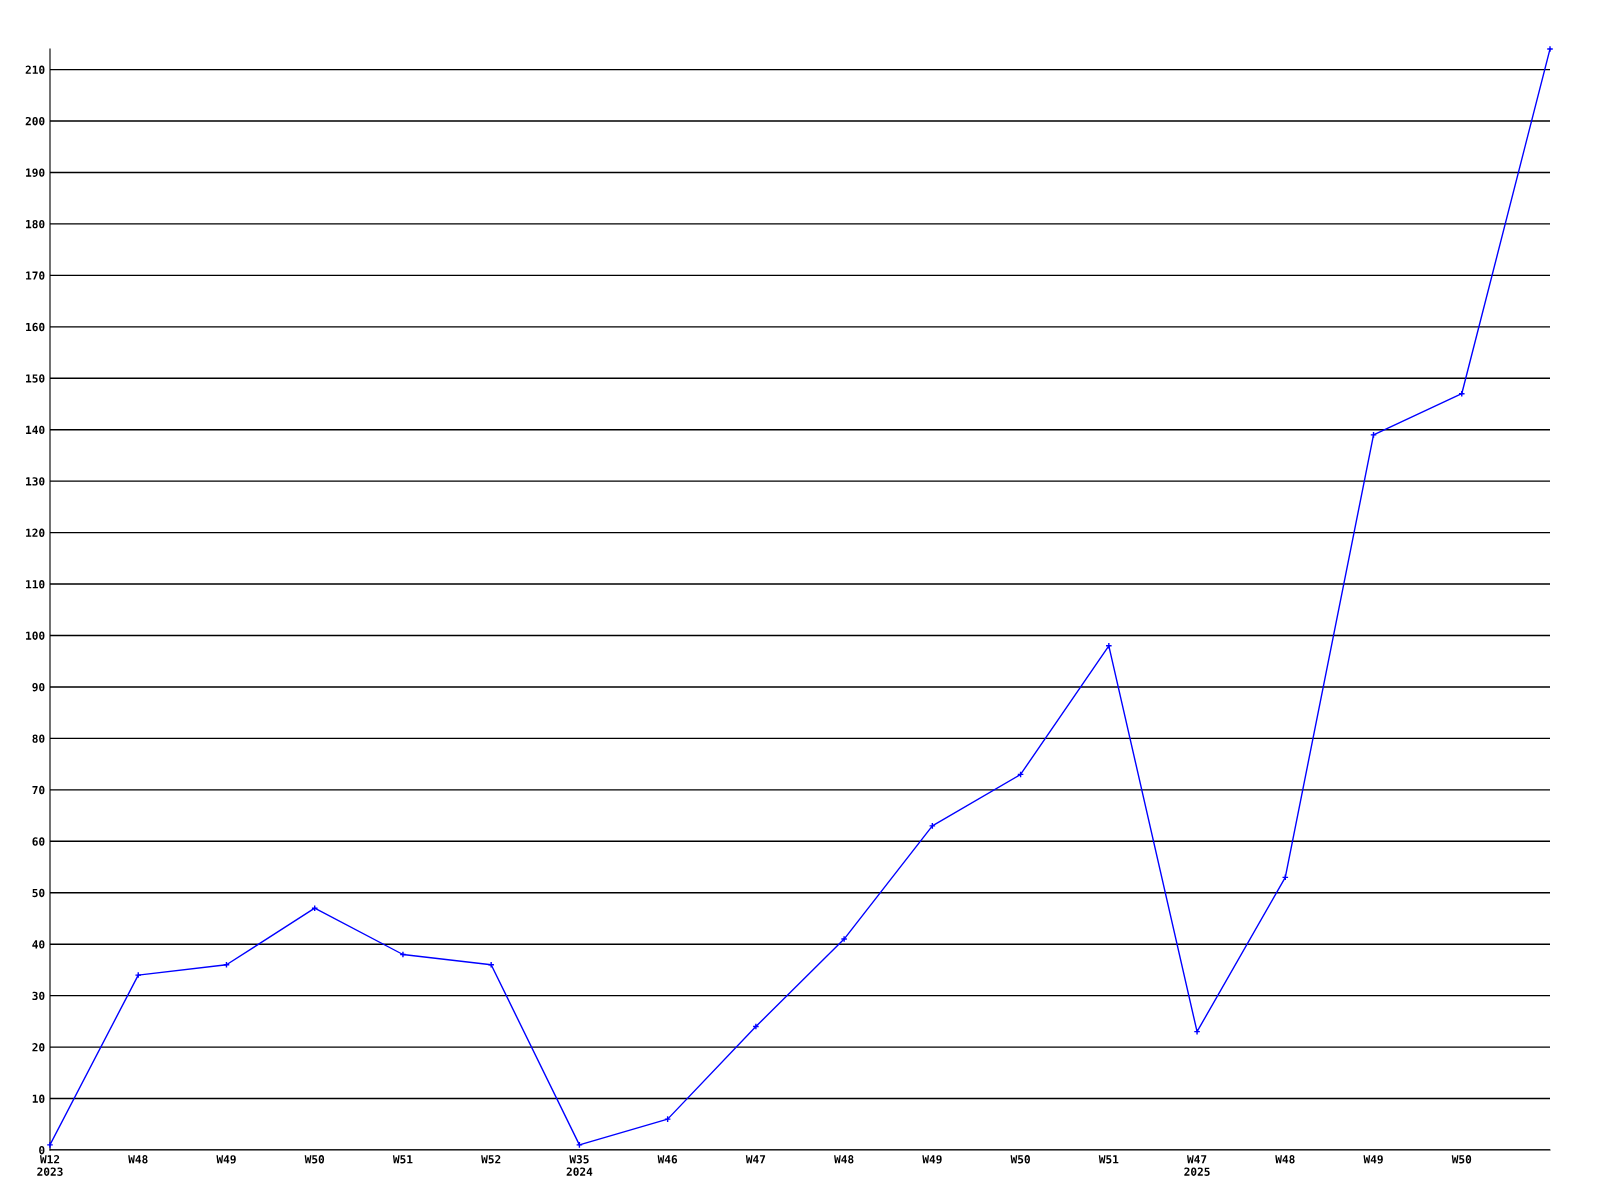 Image resolution: width=1600 pixels, height=1200 pixels. Describe the element at coordinates (38, 738) in the screenshot. I see `y-tick-label: 80` at that location.